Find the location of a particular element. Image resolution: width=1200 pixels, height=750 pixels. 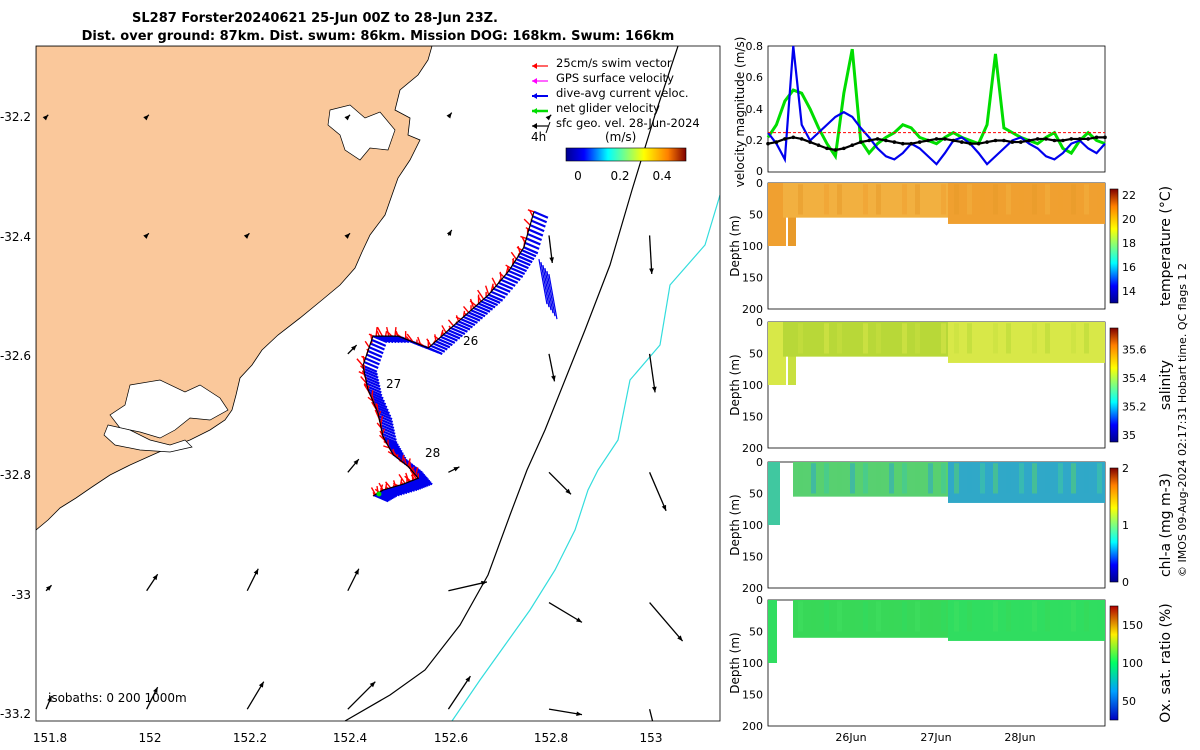

legend-label-gps: GPS surface velocity is located at coordinates (615, 78).